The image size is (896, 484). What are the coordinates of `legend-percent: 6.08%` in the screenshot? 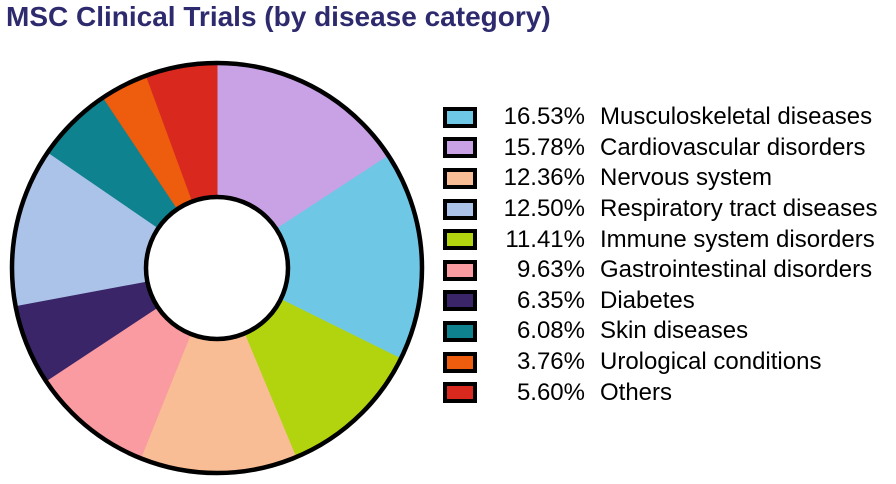 It's located at (550, 331).